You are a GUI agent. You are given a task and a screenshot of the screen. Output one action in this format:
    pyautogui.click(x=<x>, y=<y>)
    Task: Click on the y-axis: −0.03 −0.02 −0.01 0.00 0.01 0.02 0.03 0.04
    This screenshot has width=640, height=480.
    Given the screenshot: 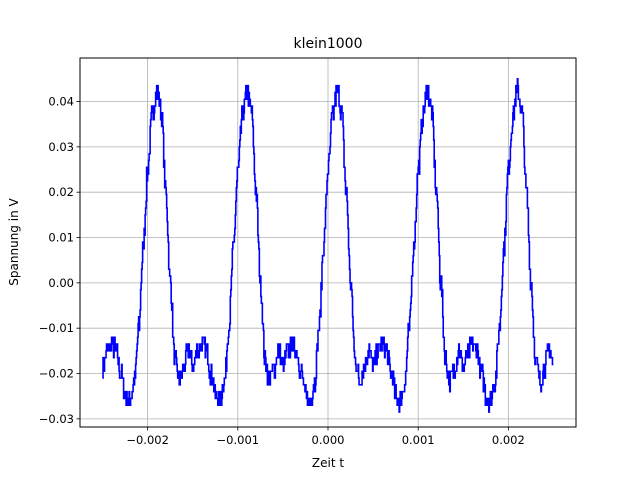 What is the action you would take?
    pyautogui.click(x=59, y=260)
    